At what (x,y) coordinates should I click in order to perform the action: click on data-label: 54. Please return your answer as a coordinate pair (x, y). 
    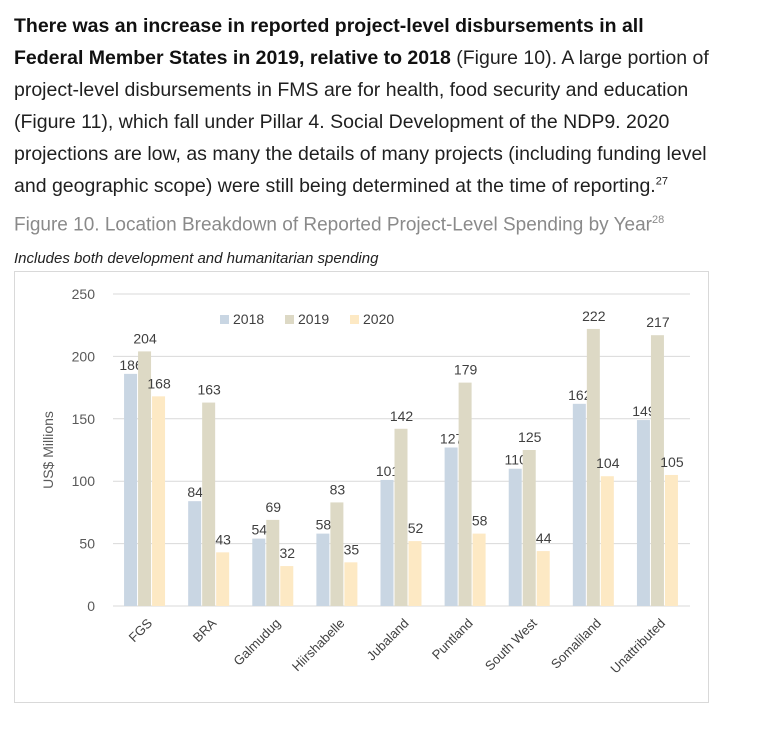
    Looking at the image, I should click on (259, 530).